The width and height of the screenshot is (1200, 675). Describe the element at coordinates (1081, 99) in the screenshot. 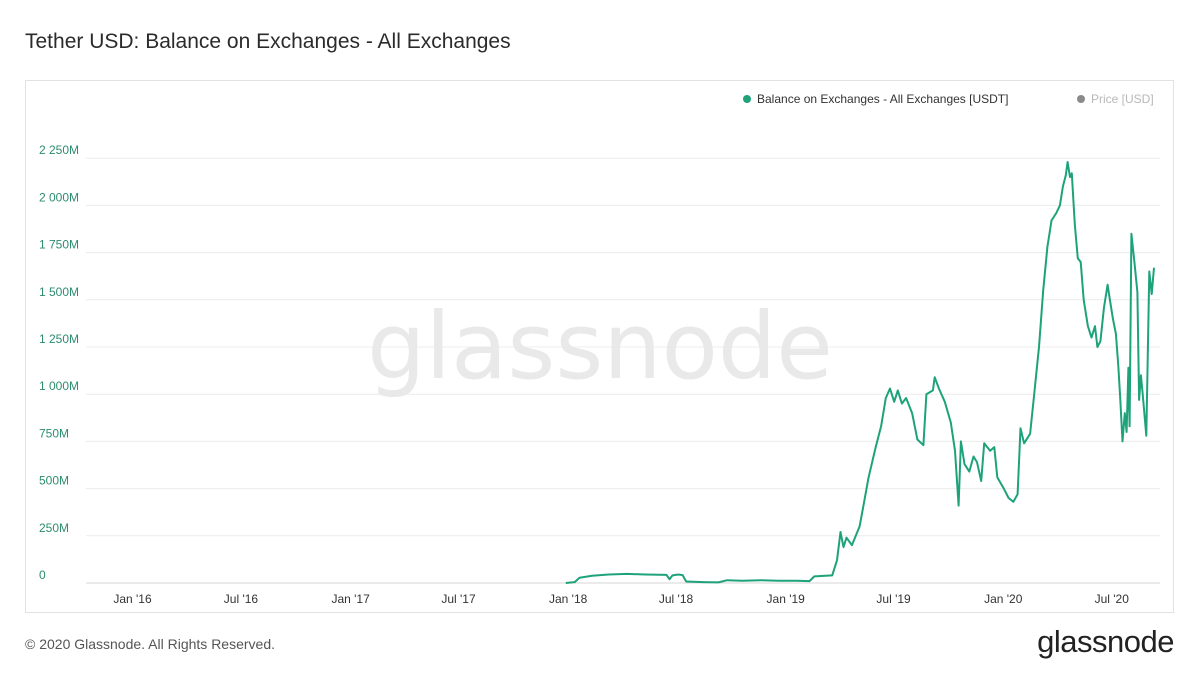

I see `legend-dot-price` at that location.